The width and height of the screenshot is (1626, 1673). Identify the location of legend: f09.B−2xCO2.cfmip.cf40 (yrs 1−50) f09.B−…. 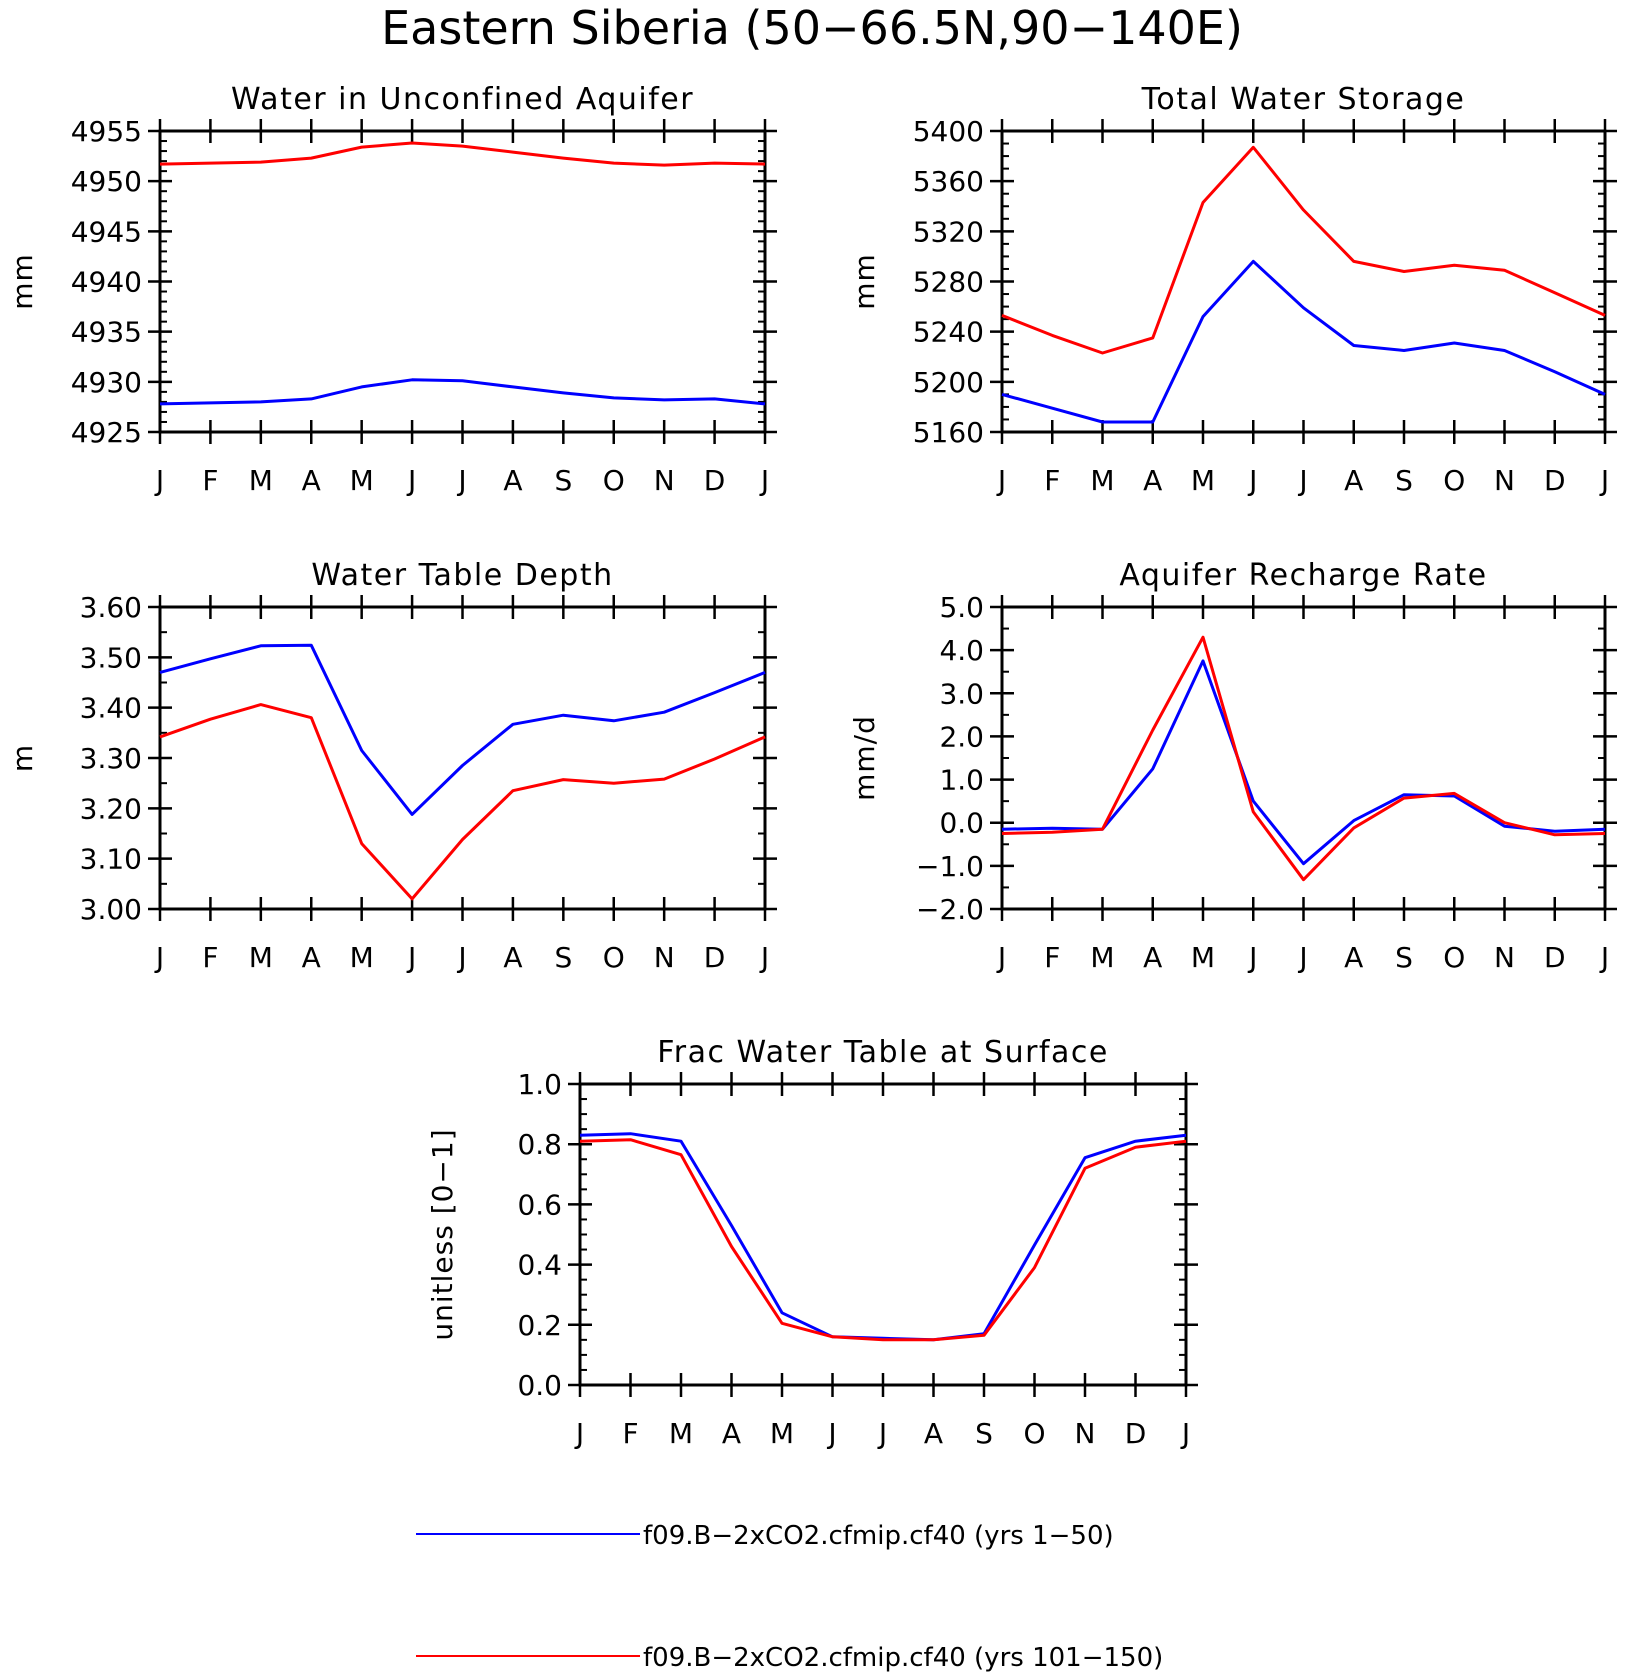
(789, 1597).